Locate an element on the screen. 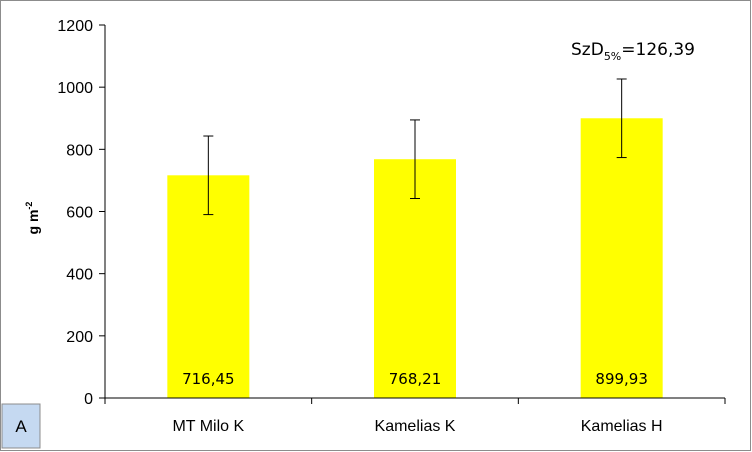 The width and height of the screenshot is (752, 452). y-tick-label: 0 is located at coordinates (88, 399).